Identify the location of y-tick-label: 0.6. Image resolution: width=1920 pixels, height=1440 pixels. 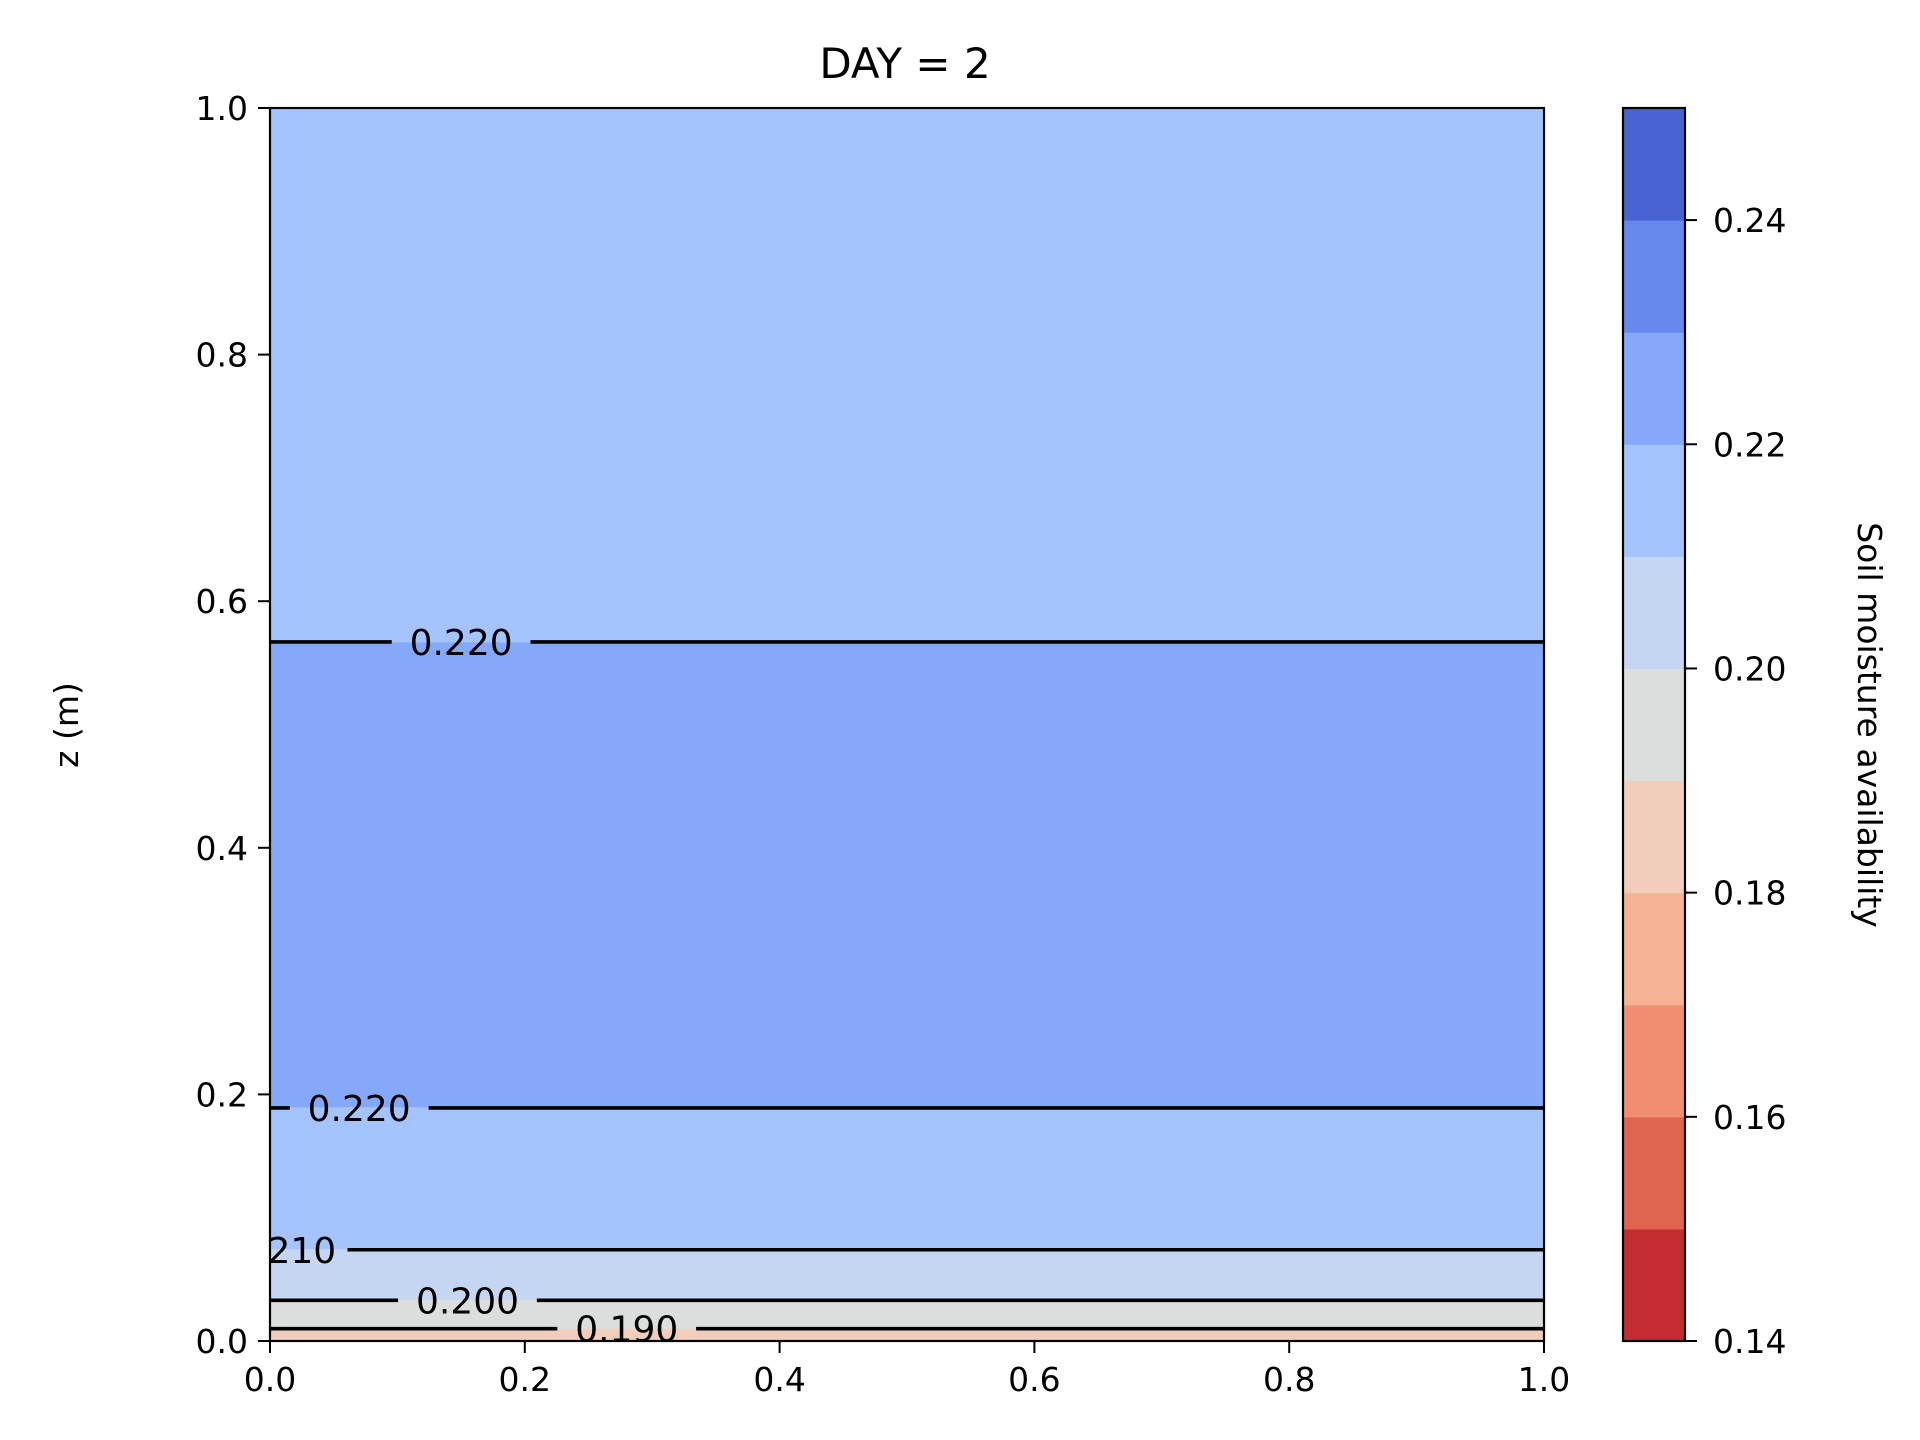
(222, 601).